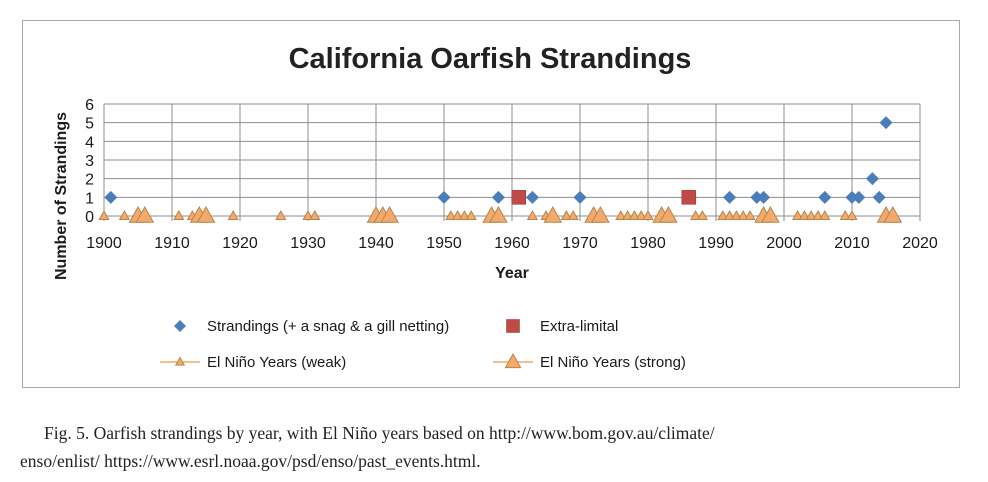  Describe the element at coordinates (240, 243) in the screenshot. I see `x-tick-label: 1920` at that location.